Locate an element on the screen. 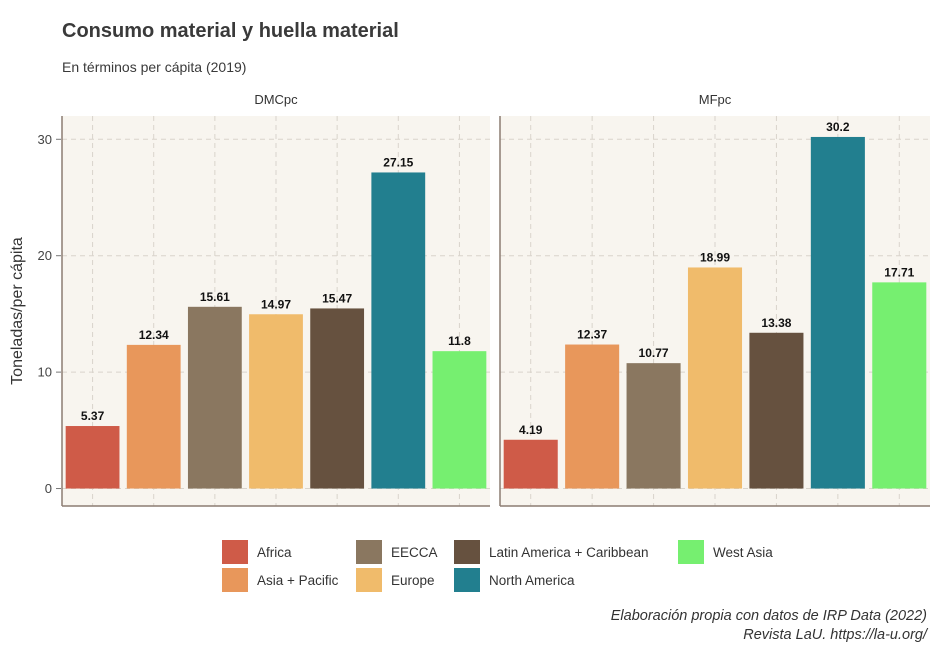  legend-item: Latin America + Caribbean is located at coordinates (551, 552).